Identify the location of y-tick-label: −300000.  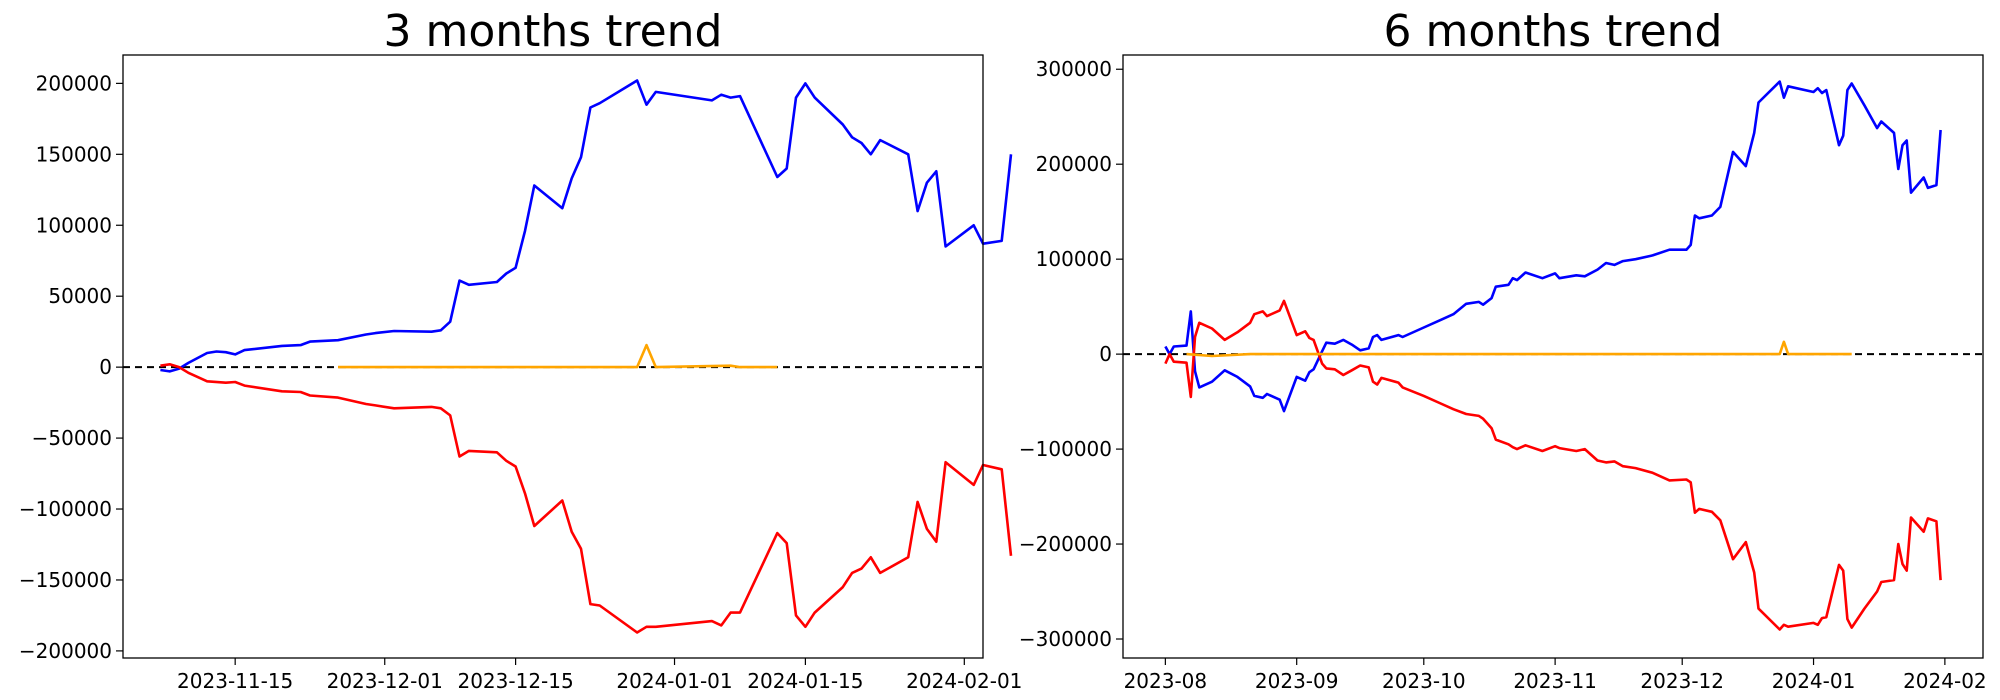
(1065, 639).